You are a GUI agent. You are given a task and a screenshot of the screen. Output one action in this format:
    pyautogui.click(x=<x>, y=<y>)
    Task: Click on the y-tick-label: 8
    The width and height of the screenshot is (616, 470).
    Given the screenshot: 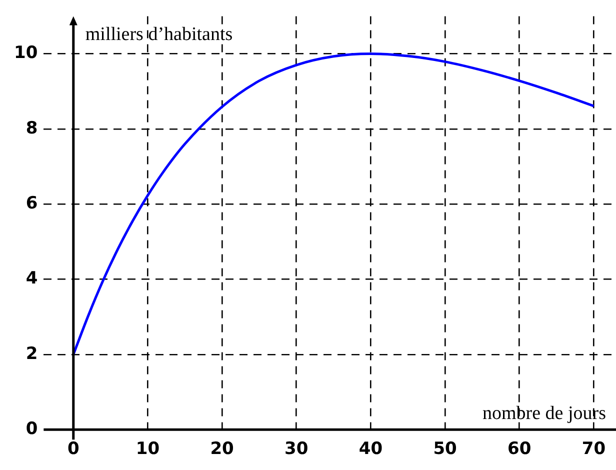 What is the action you would take?
    pyautogui.click(x=32, y=128)
    